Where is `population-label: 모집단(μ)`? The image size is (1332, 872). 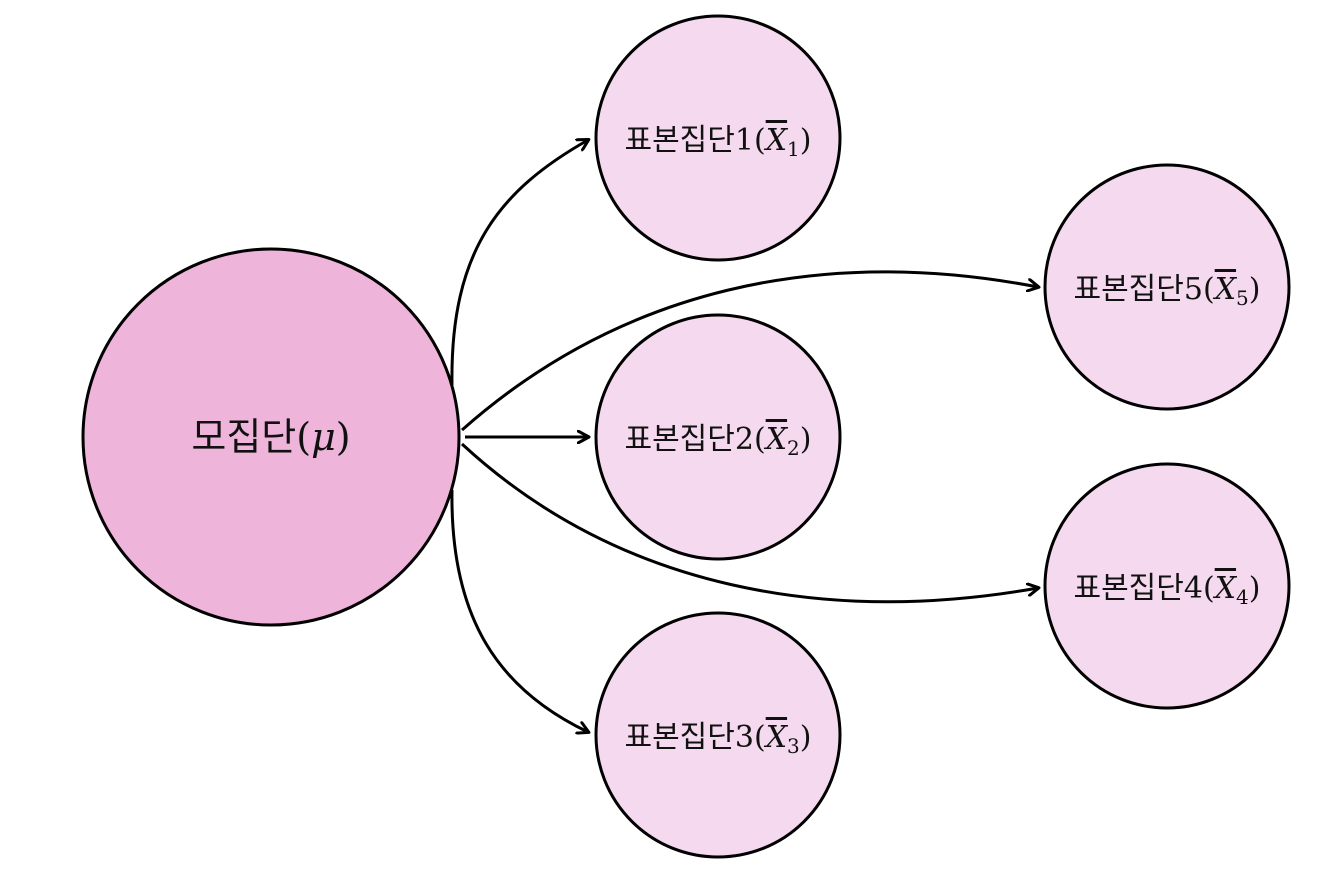 population-label: 모집단(μ) is located at coordinates (270, 437).